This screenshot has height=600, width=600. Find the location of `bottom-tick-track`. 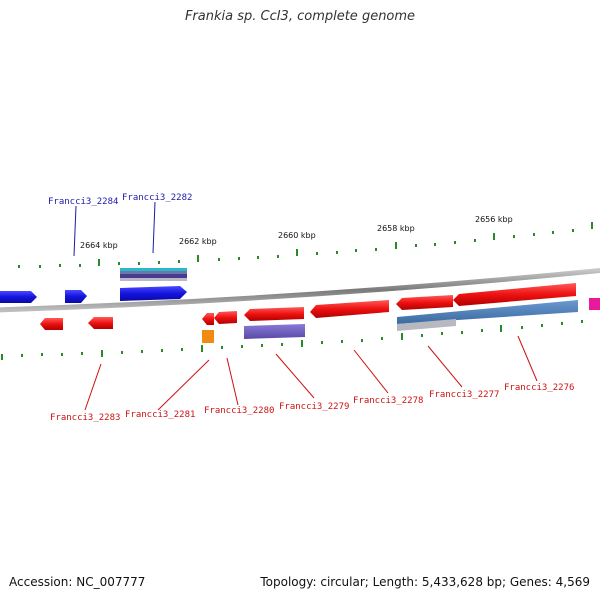

bottom-tick-track is located at coordinates (292, 340).